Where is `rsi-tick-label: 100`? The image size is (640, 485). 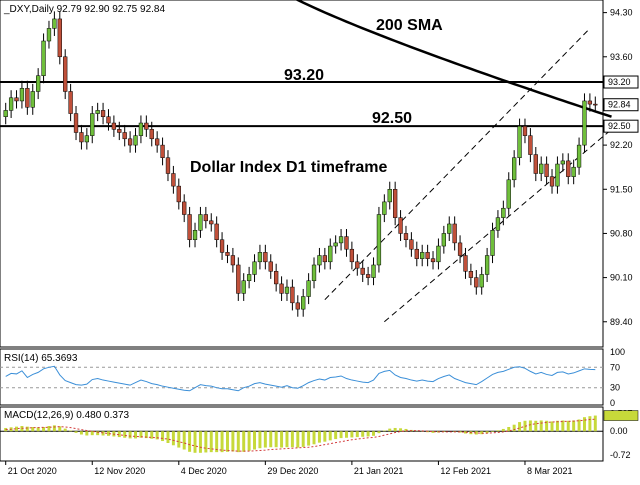
rsi-tick-label: 100 is located at coordinates (617, 352).